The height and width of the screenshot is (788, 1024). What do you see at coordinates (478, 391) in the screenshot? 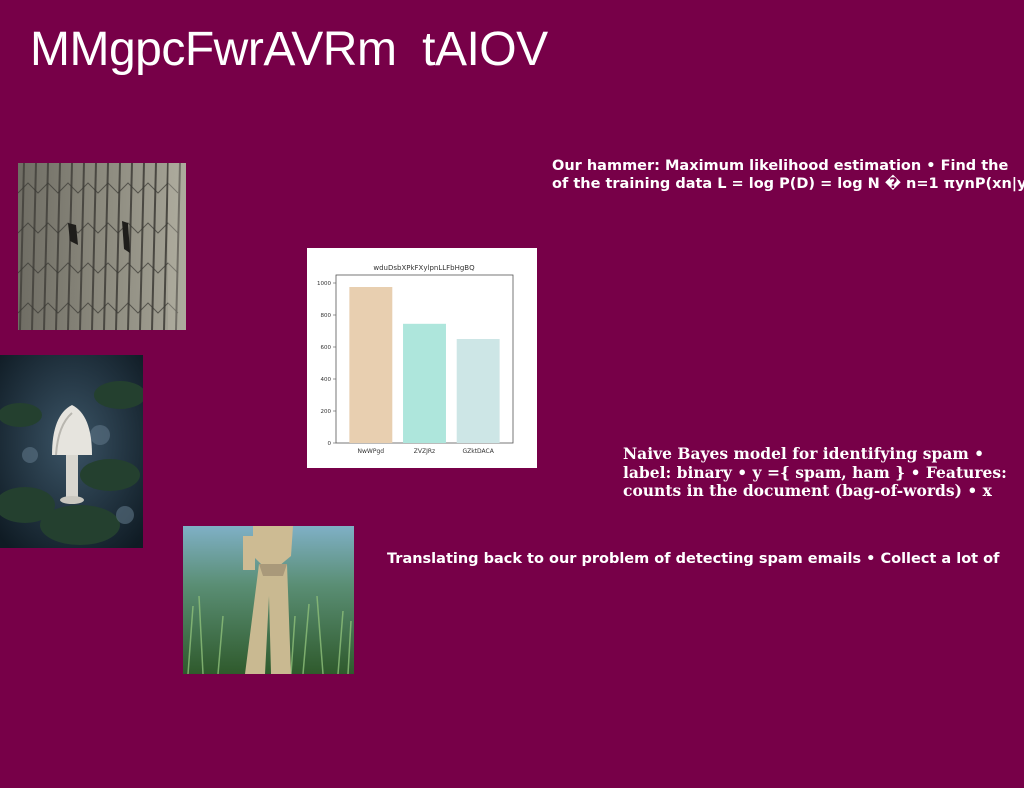
I see `bar-GZktDACA` at bounding box center [478, 391].